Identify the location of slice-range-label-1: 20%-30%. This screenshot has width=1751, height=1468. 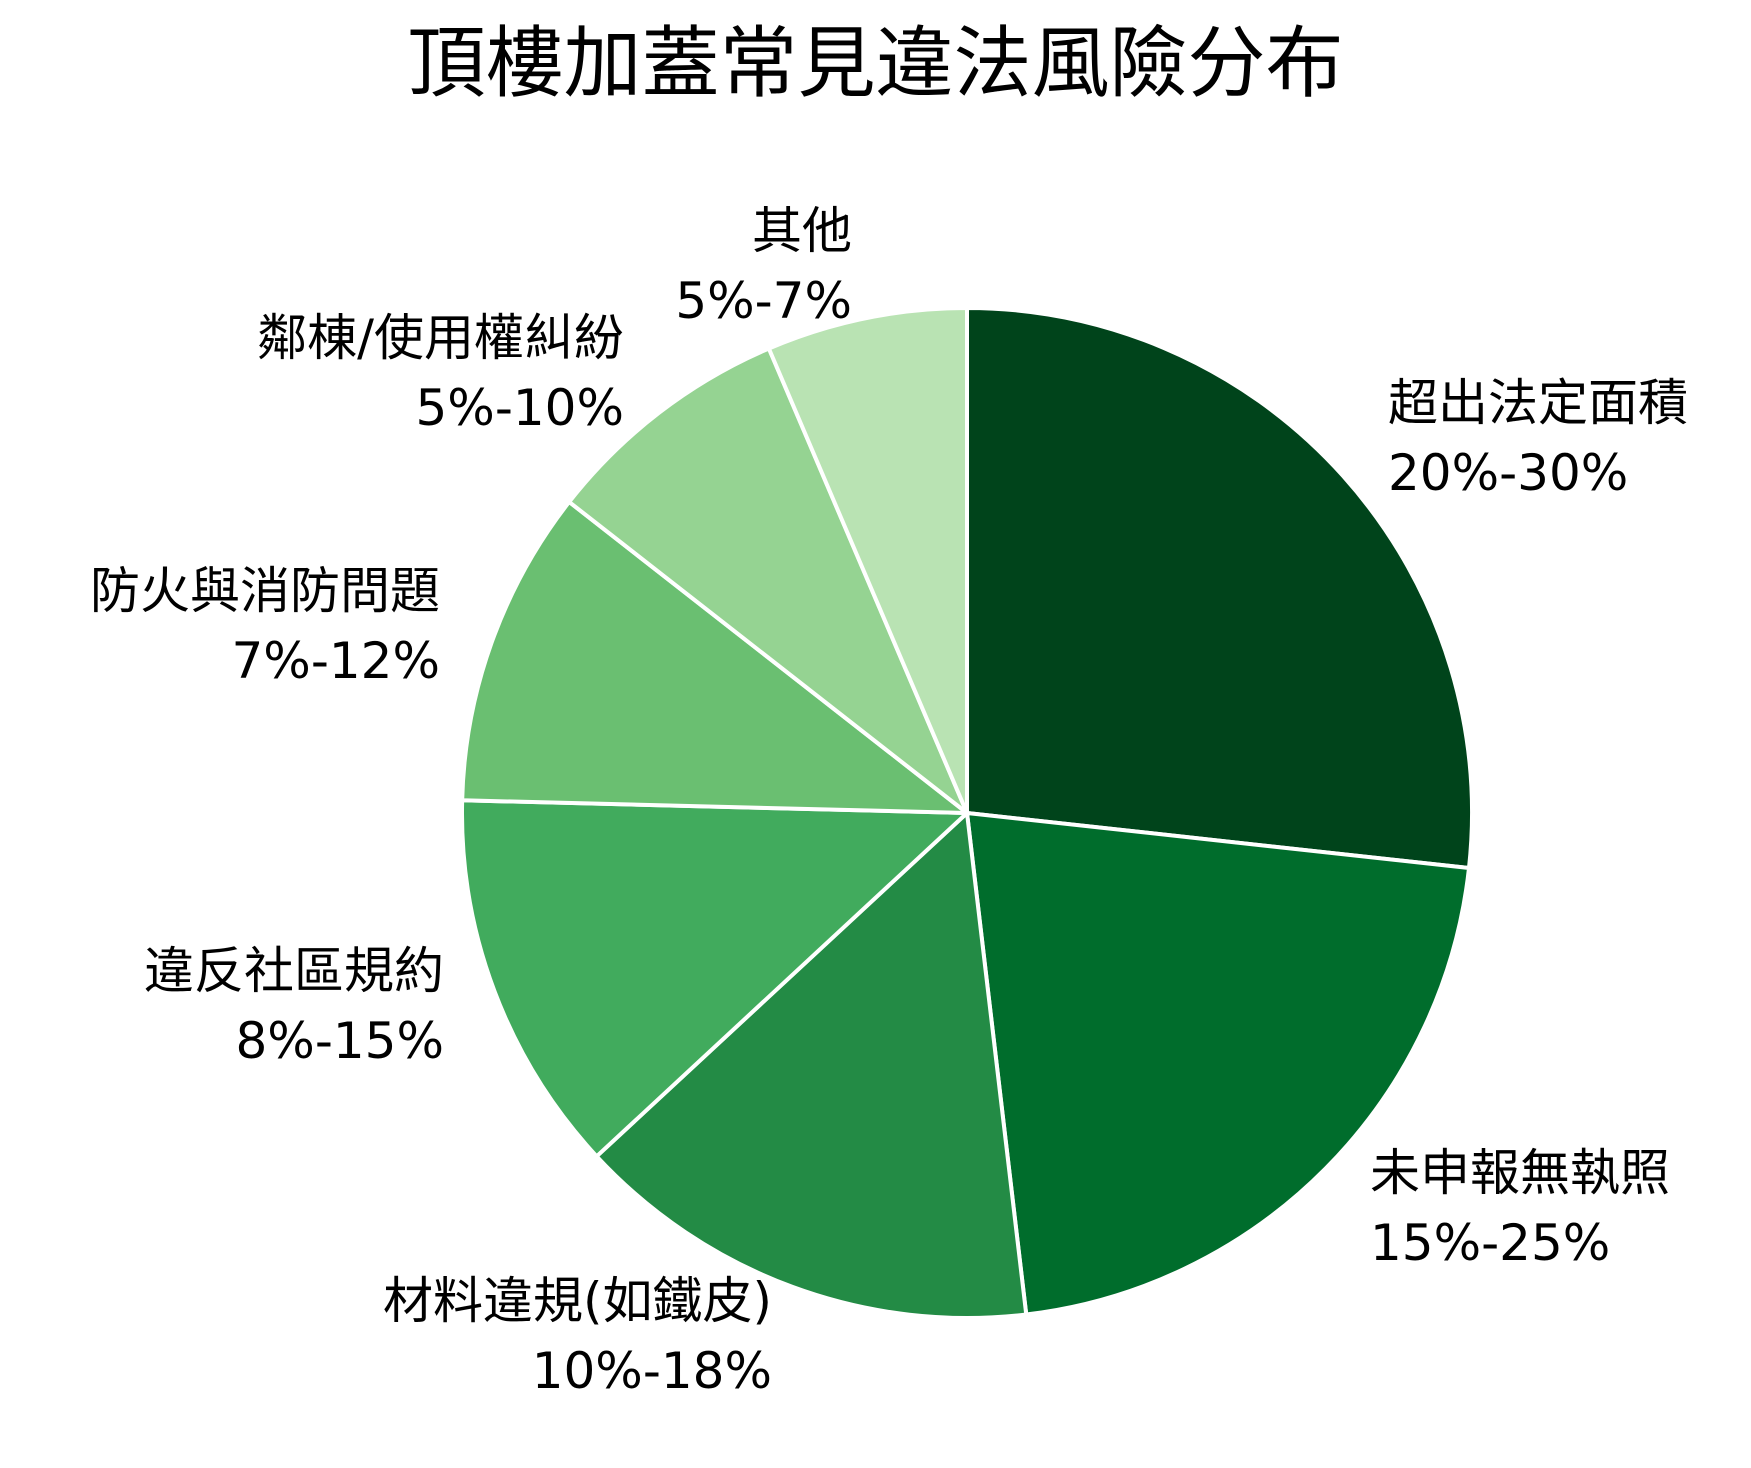
(1508, 473).